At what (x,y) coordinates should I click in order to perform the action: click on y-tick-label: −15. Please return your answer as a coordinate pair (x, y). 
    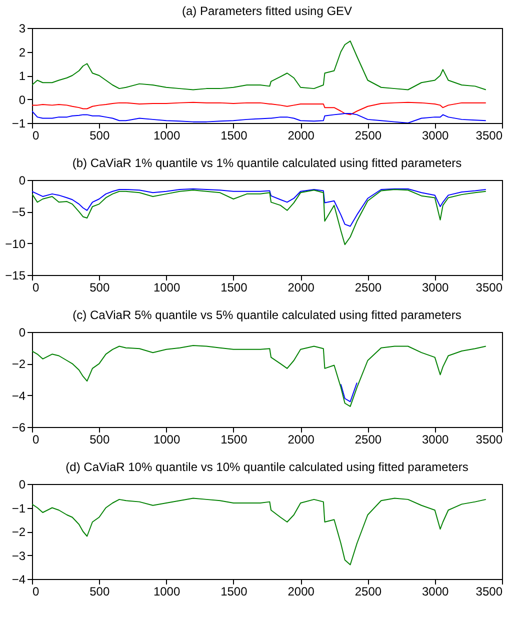
    Looking at the image, I should click on (15, 275).